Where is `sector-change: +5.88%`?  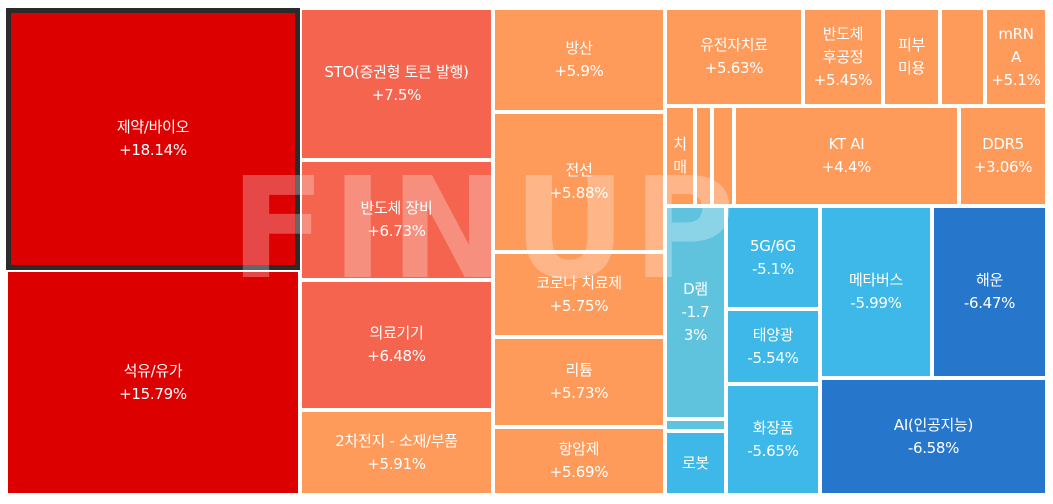 sector-change: +5.88% is located at coordinates (579, 193).